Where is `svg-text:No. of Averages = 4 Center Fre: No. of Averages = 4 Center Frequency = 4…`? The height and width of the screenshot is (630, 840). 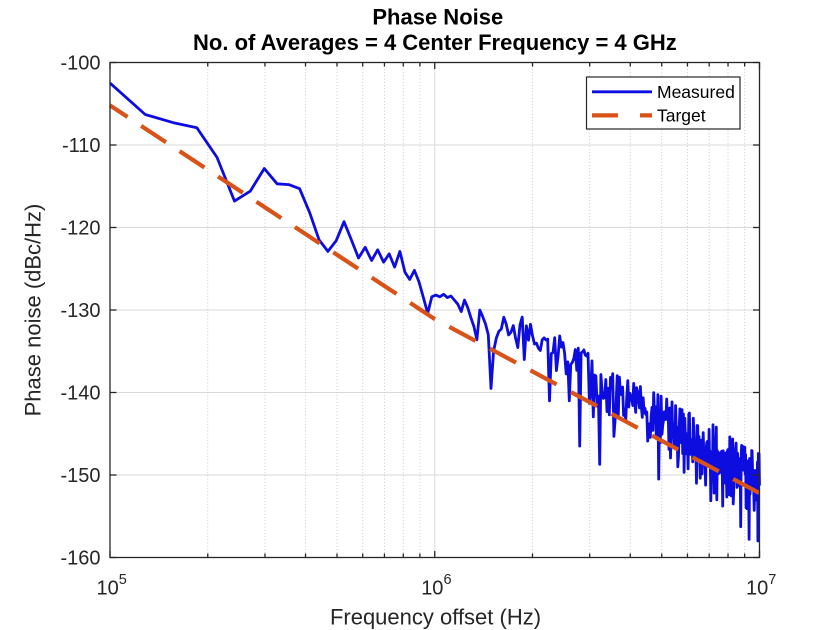
svg-text:No. of Averages = 4 Center Fre: No. of Averages = 4 Center Frequency = 4… is located at coordinates (435, 42).